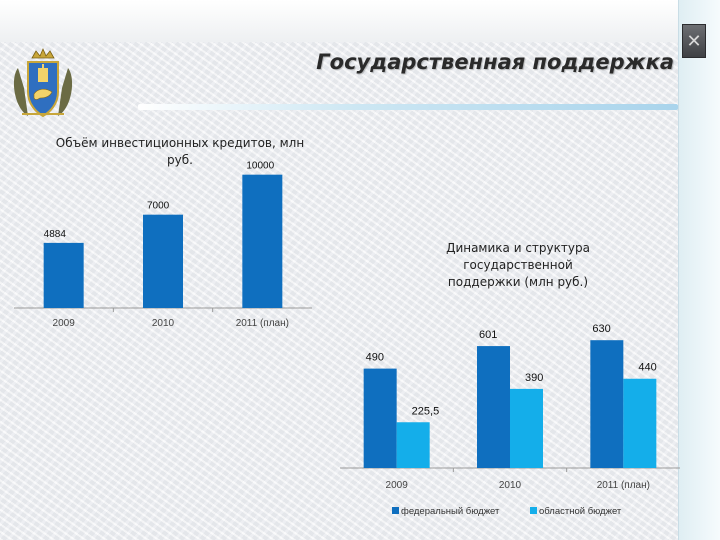 The height and width of the screenshot is (540, 720). I want to click on chart-2-tick-label: 2009, so click(397, 485).